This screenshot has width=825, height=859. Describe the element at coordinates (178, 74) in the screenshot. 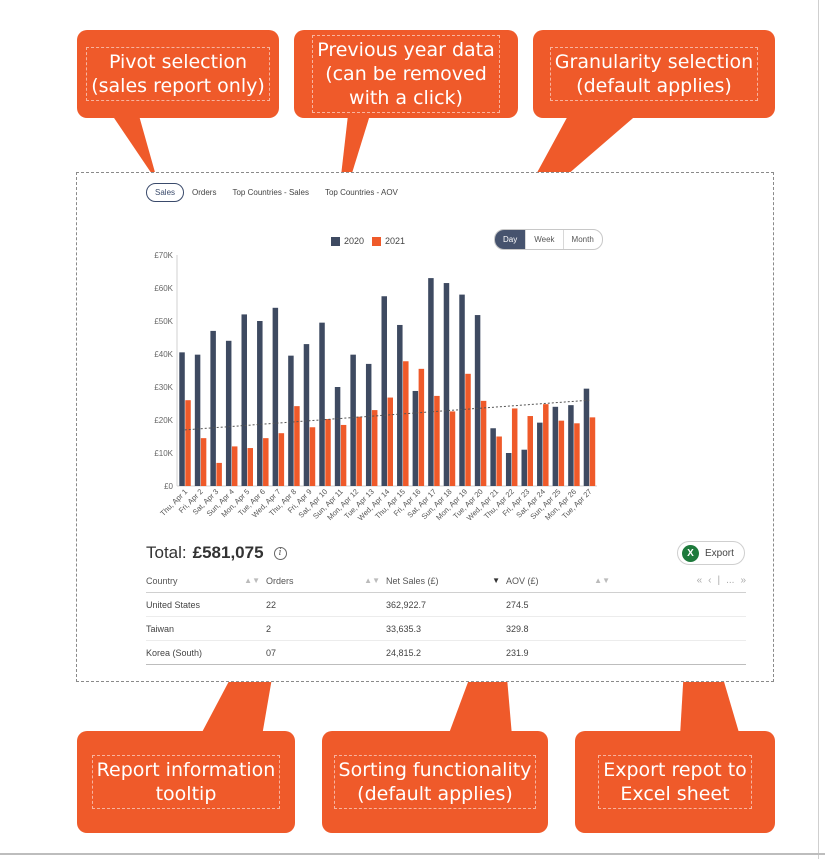

I see `pivot-callout-text: Pivot selection (sales report only)` at that location.